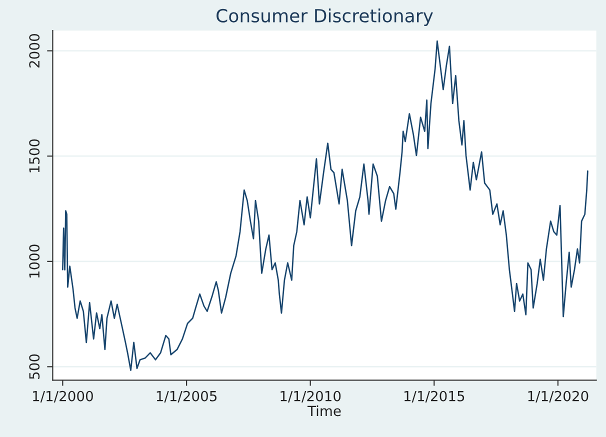 The height and width of the screenshot is (437, 606). Describe the element at coordinates (434, 396) in the screenshot. I see `x-tick-label: 1/1/2015` at that location.